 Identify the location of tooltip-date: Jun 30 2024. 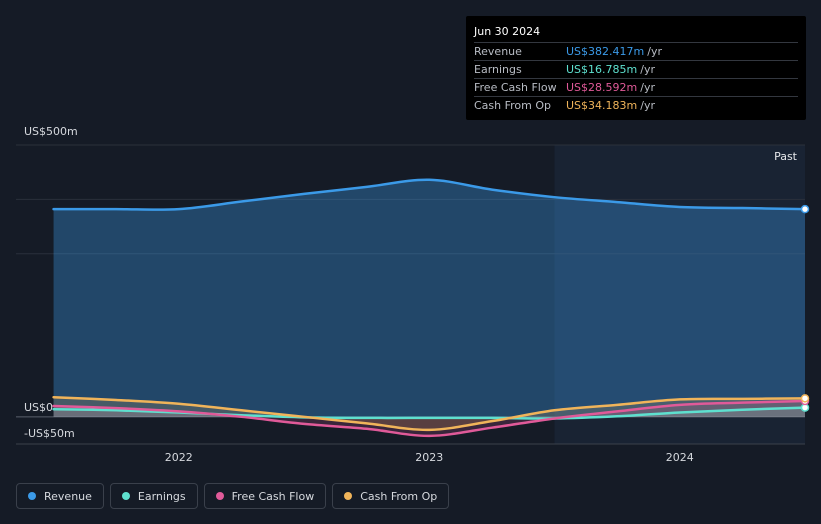
(507, 31).